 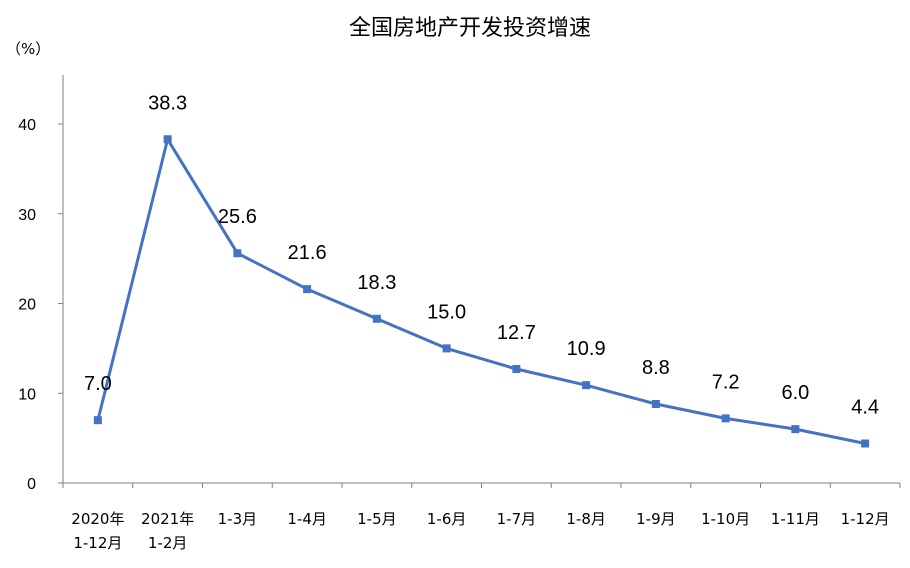 I want to click on chart-title: 全国房地产开发投资增速, so click(x=470, y=28).